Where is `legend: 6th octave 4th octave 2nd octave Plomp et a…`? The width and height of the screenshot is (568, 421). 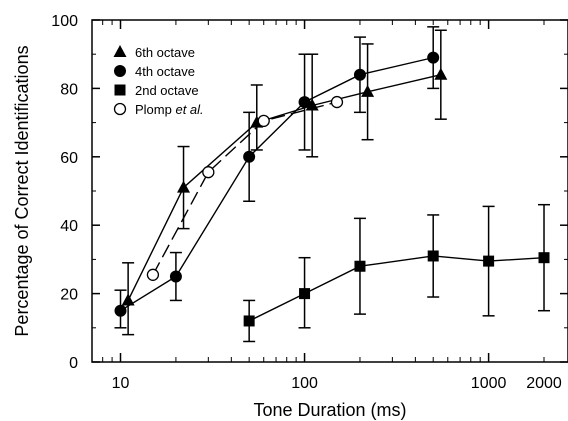
legend: 6th octave 4th octave 2nd octave Plomp et a… is located at coordinates (158, 81).